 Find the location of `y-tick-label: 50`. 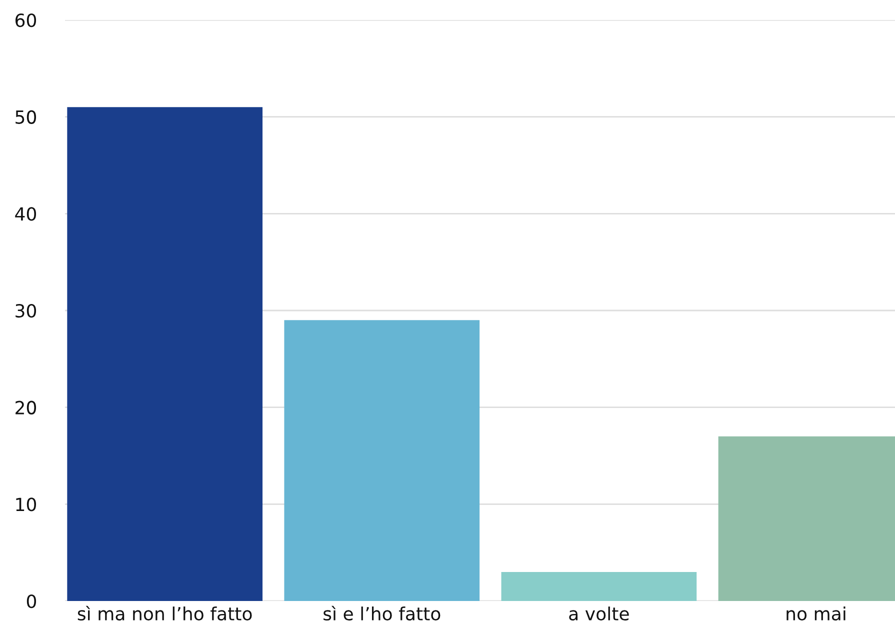

y-tick-label: 50 is located at coordinates (26, 117).